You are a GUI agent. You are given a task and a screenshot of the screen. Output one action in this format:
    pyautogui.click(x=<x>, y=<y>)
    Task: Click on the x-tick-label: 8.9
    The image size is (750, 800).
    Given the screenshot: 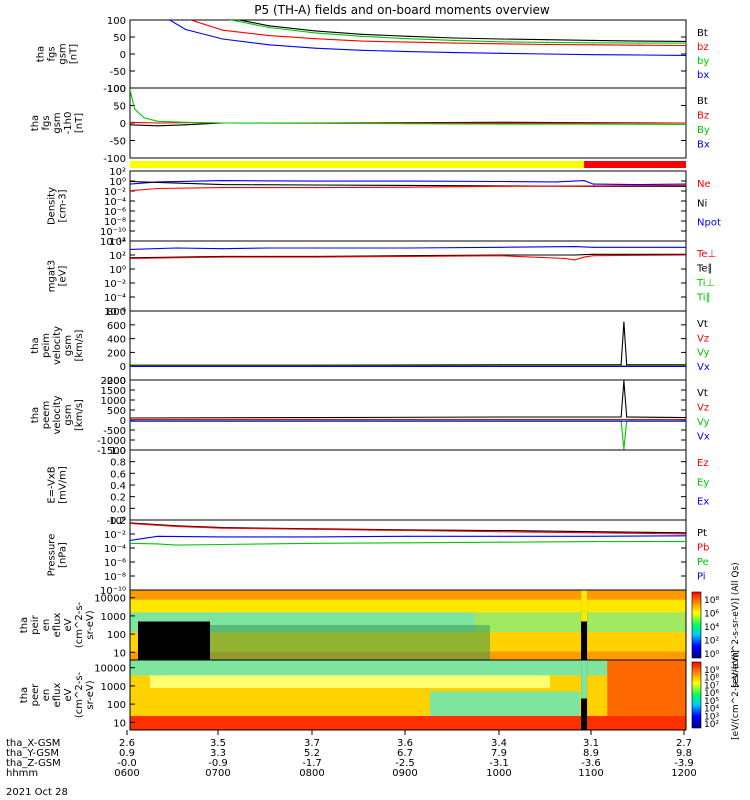 What is the action you would take?
    pyautogui.click(x=591, y=753)
    